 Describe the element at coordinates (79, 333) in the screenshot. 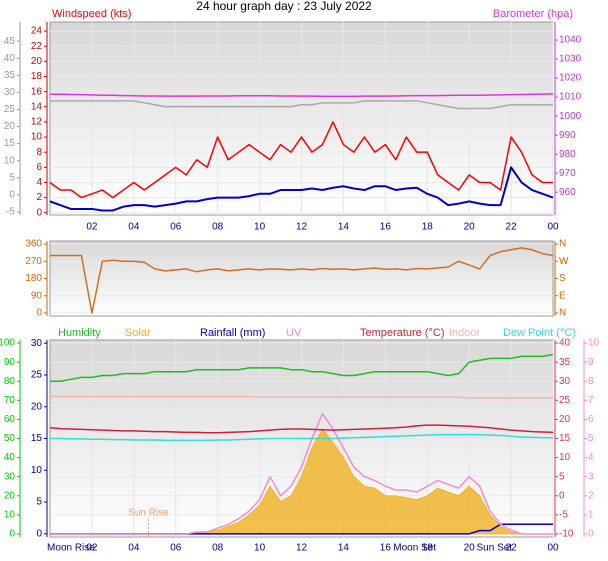

I see `legend-entry: Humidity` at that location.